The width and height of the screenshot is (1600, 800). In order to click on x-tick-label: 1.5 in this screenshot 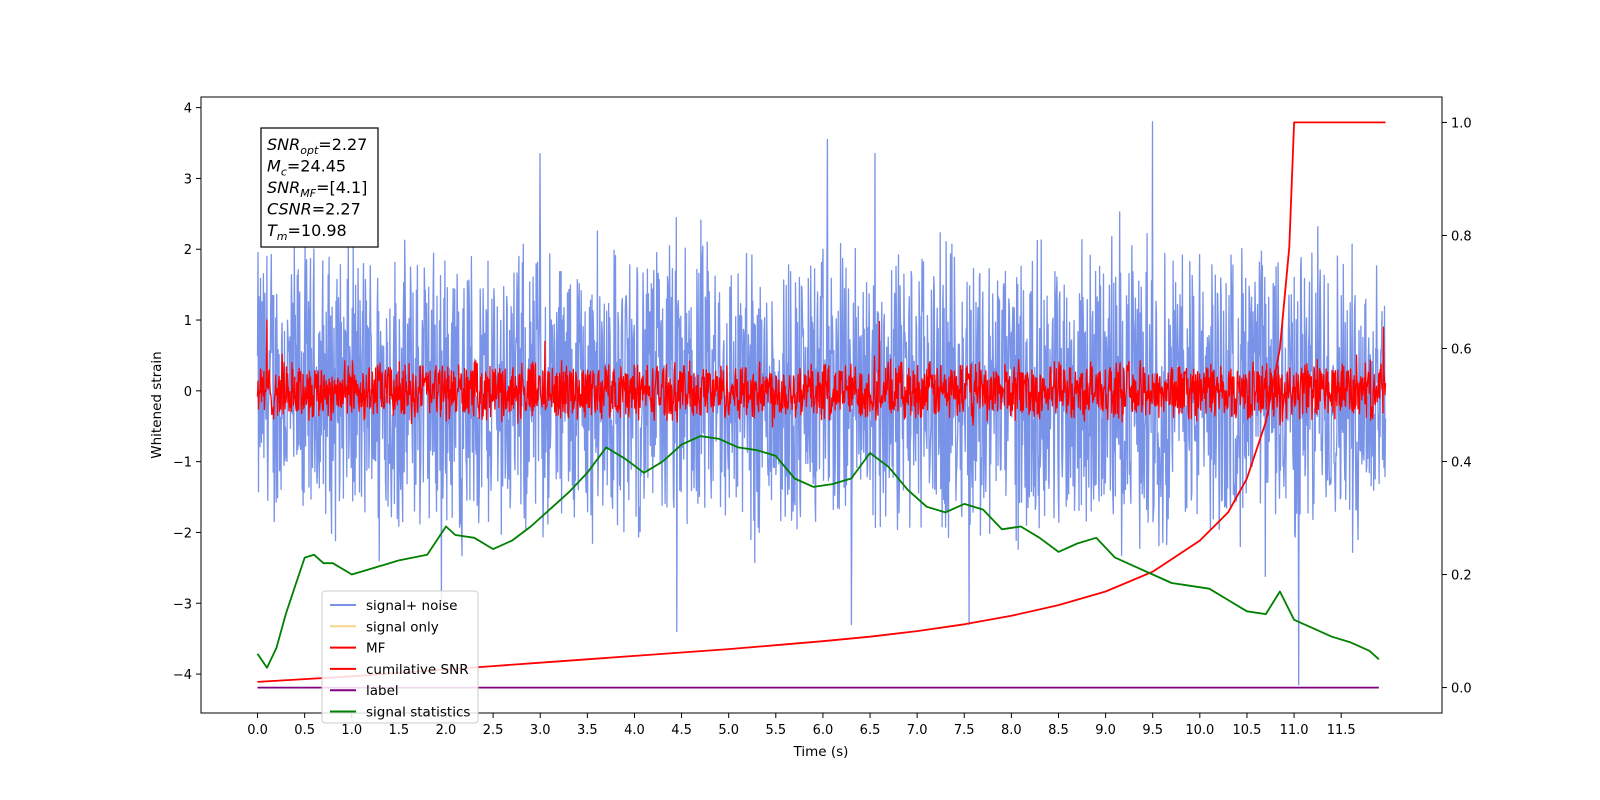, I will do `click(399, 730)`.